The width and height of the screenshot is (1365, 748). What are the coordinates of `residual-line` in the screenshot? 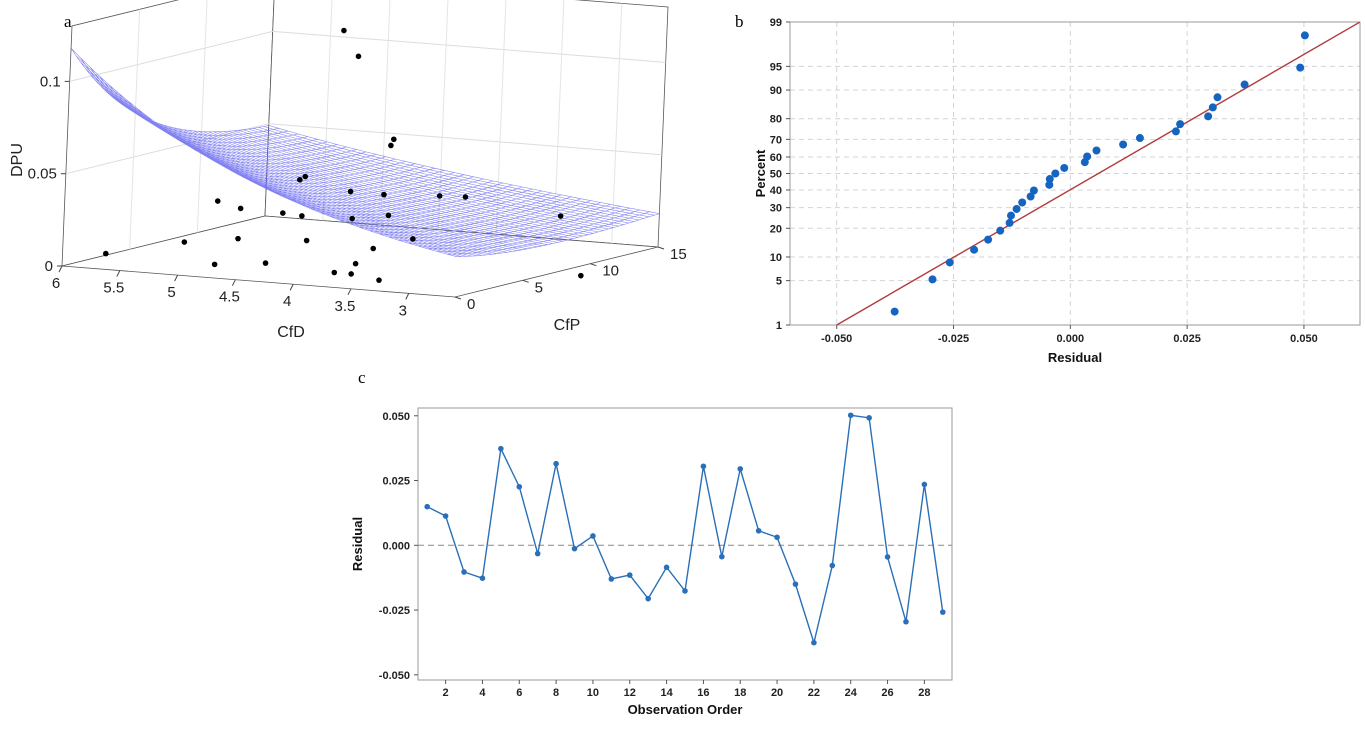 It's located at (685, 530).